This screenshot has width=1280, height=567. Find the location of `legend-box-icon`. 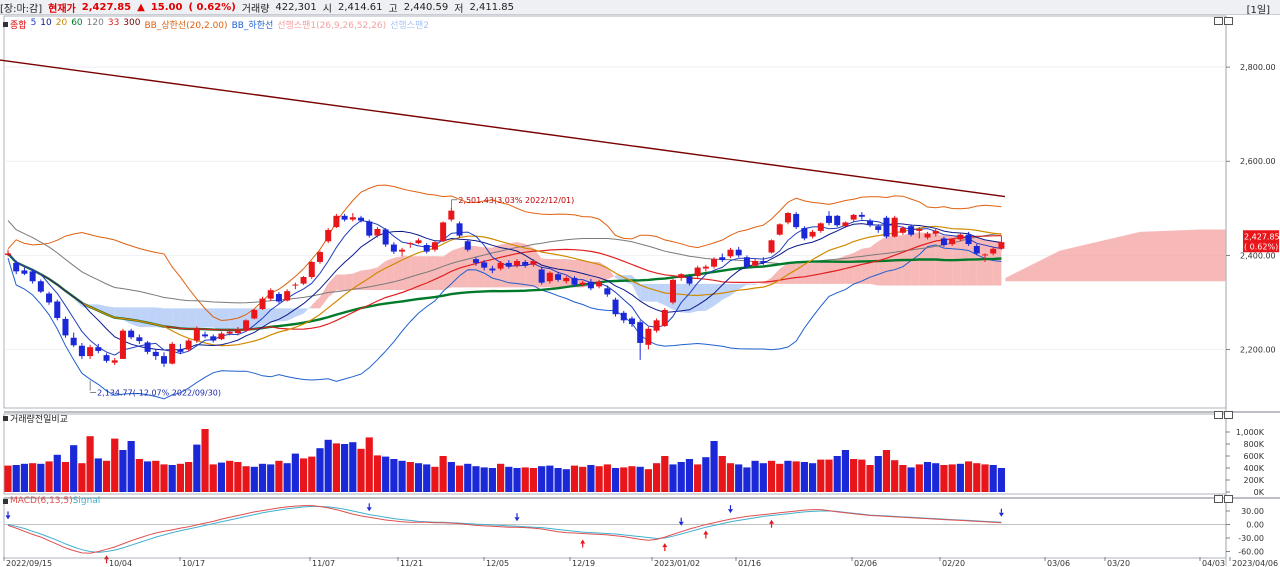

legend-box-icon is located at coordinates (5, 24).